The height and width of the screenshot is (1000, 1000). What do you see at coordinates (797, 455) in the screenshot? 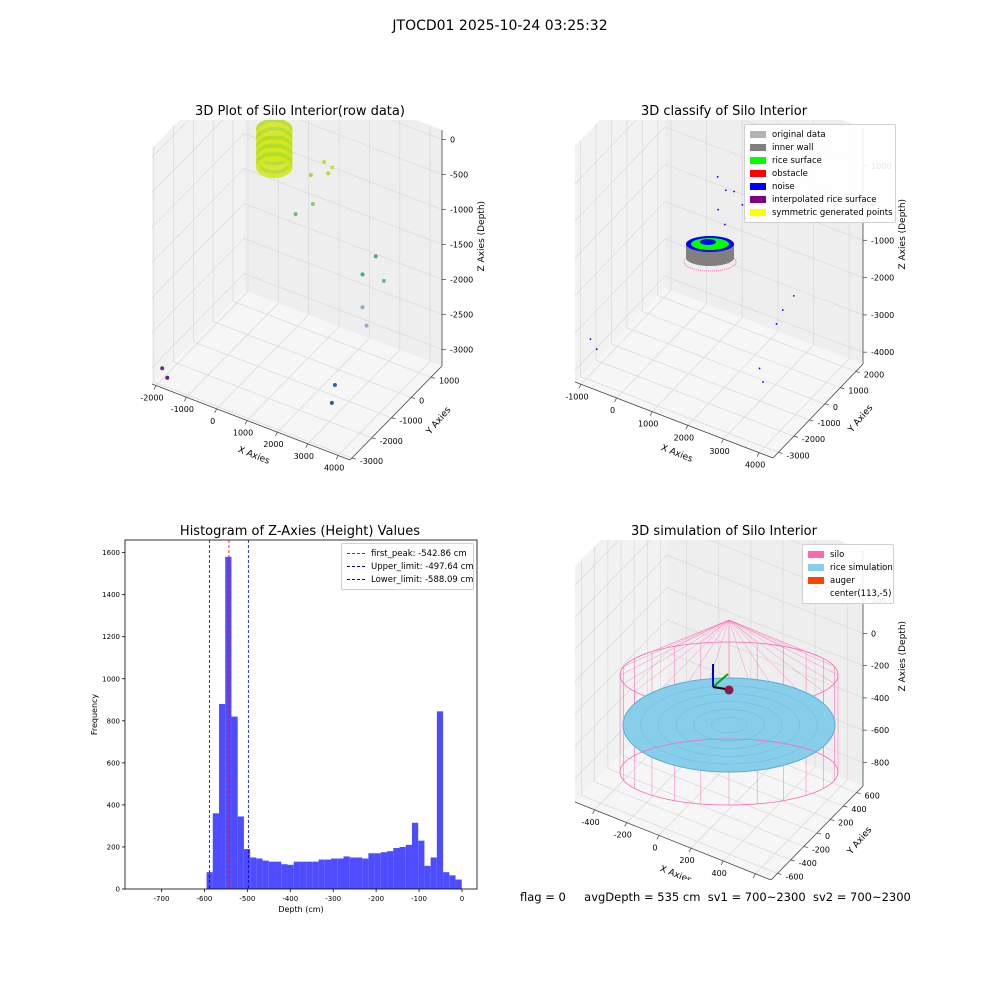
I see `y-tick-label: -3000` at bounding box center [797, 455].